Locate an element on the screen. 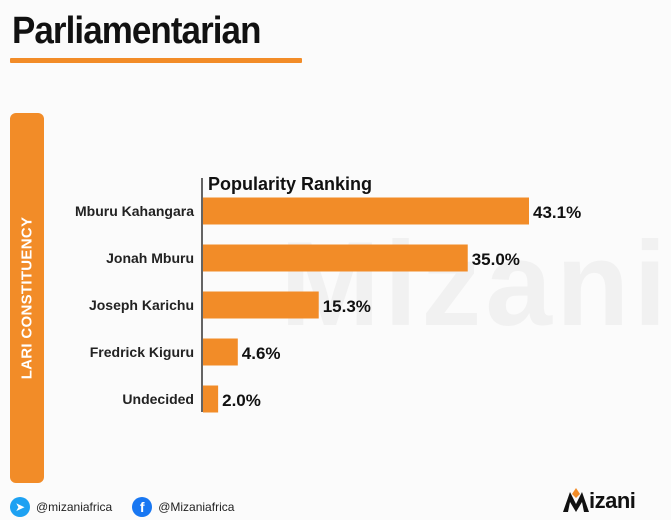  value-label-4: 2.0% is located at coordinates (241, 400).